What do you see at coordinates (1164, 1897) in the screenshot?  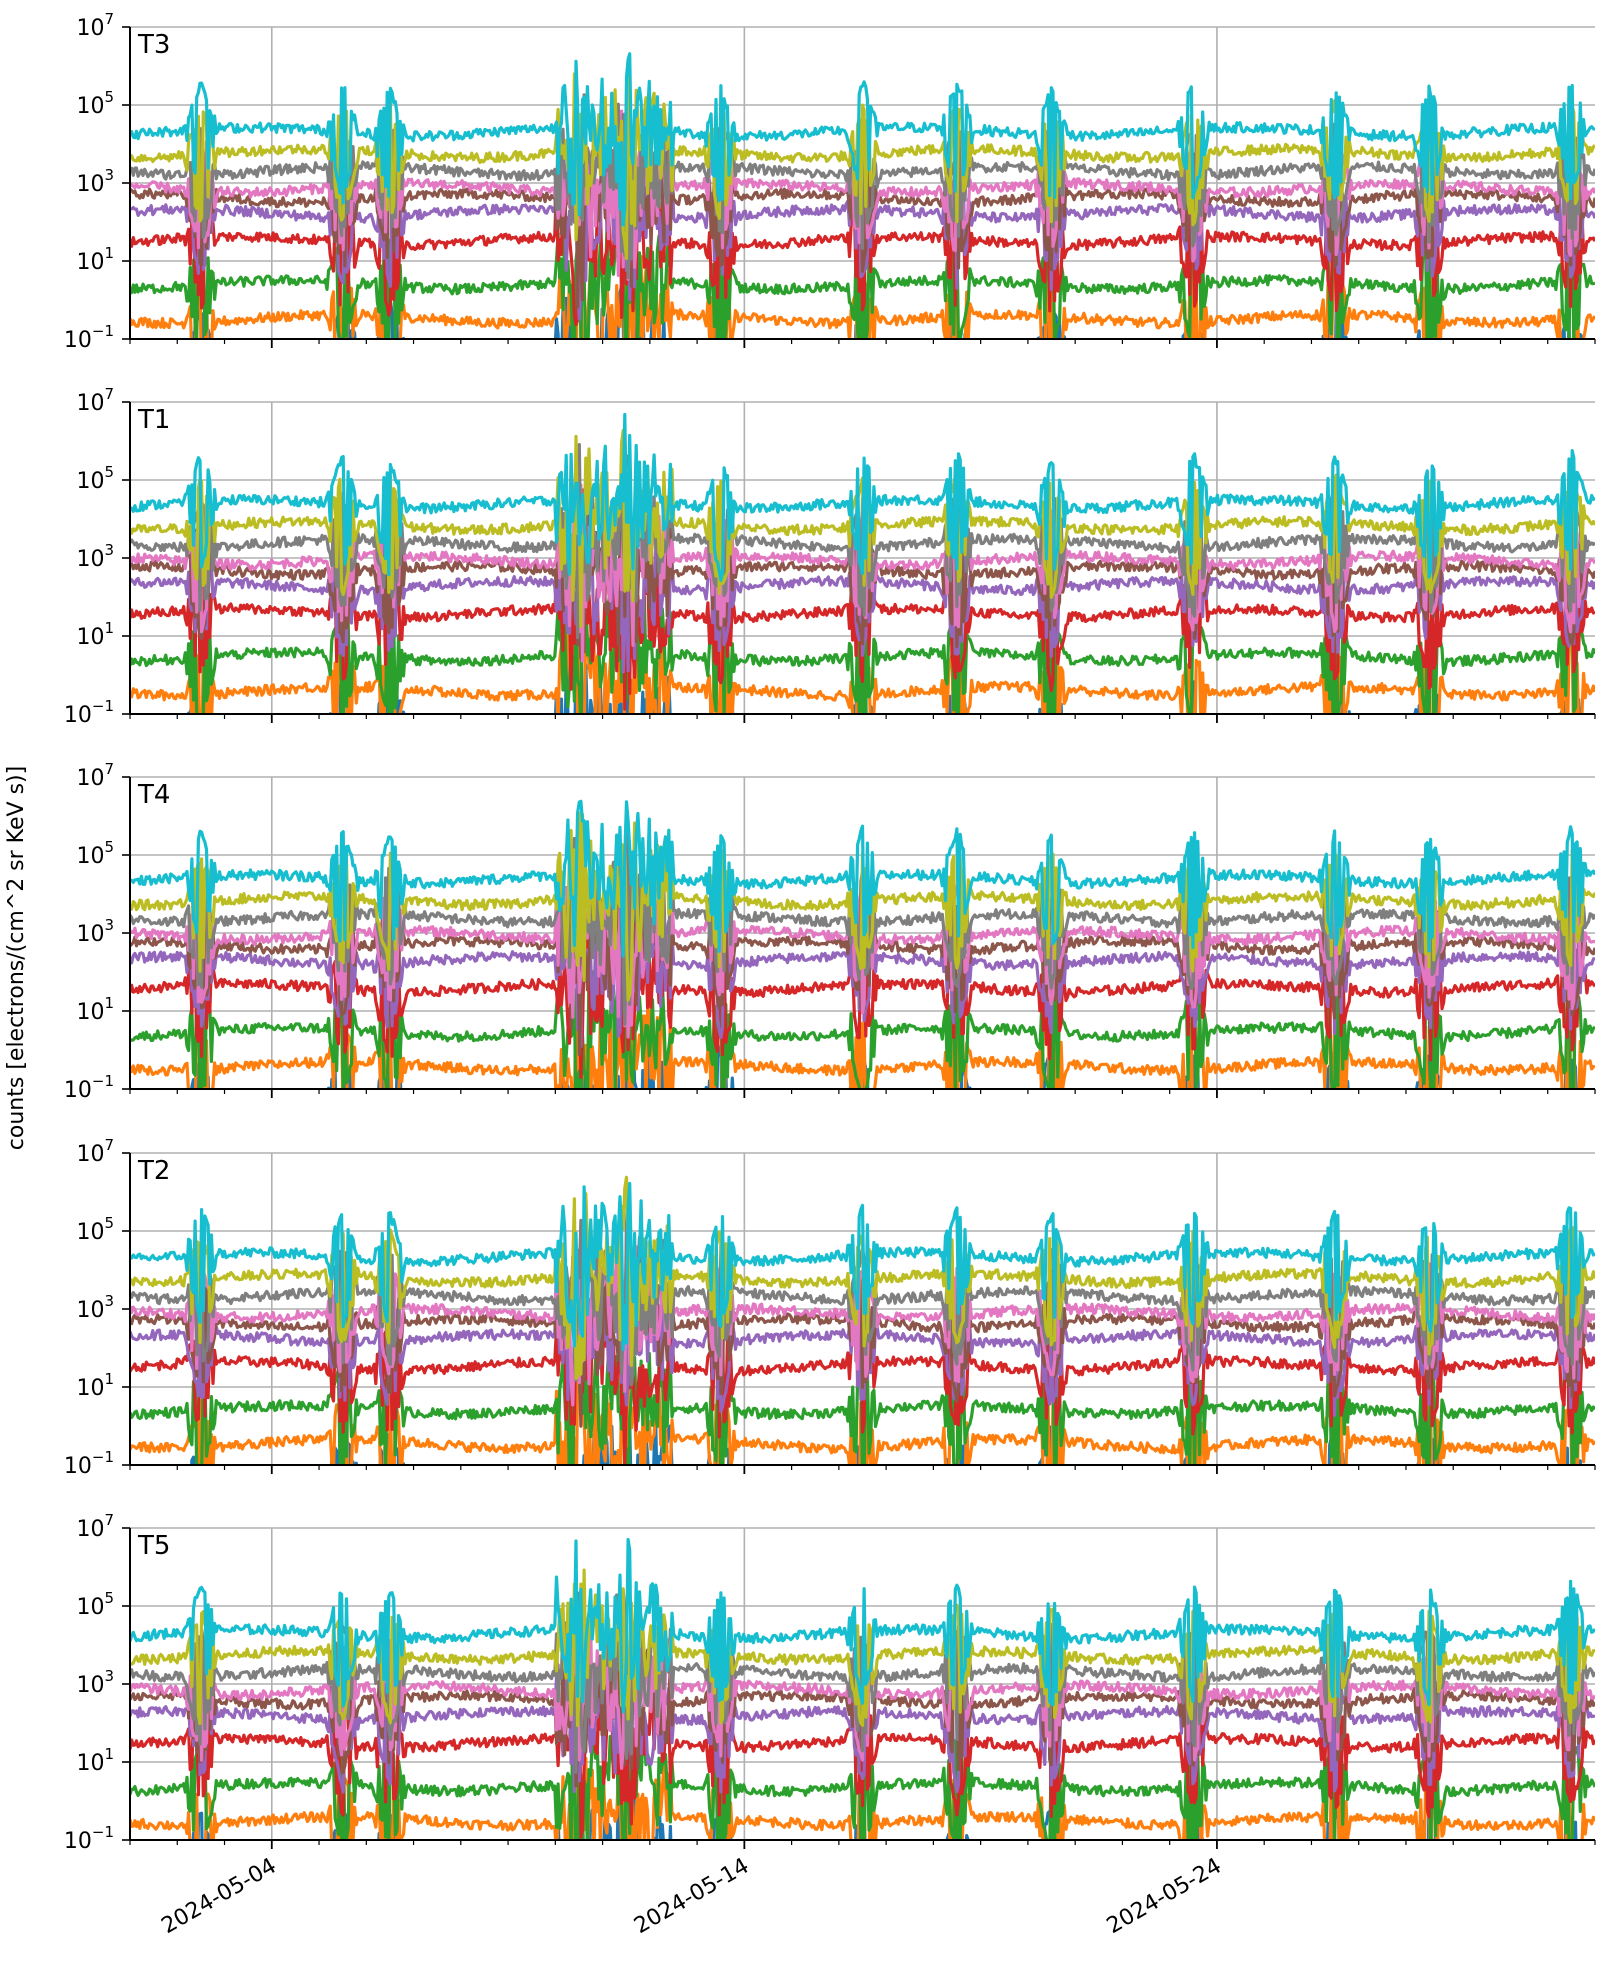 I see `x-tick-label: 2024-05-24` at bounding box center [1164, 1897].